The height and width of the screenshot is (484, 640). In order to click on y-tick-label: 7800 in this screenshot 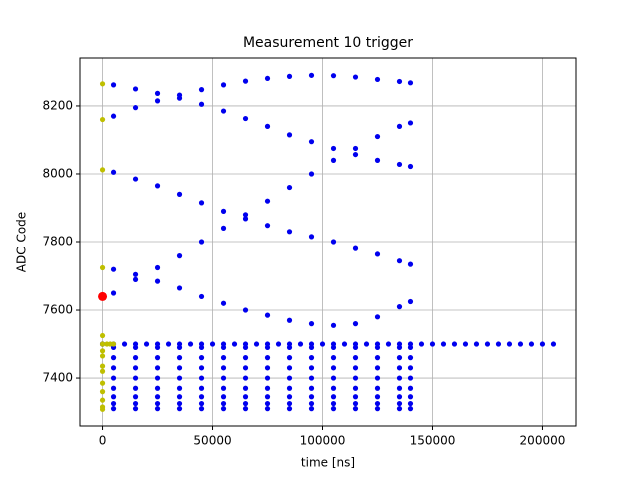, I will do `click(57, 242)`.